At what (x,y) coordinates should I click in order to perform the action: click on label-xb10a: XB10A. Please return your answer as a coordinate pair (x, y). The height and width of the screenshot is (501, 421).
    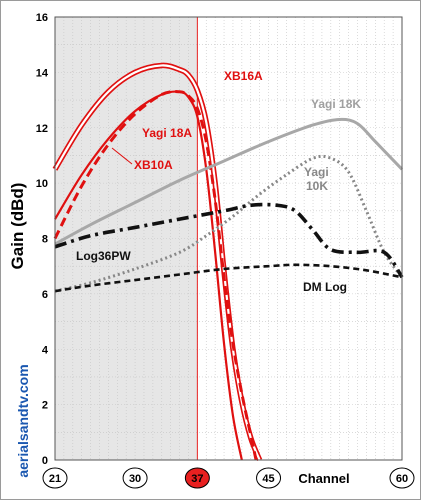
    Looking at the image, I should click on (153, 165).